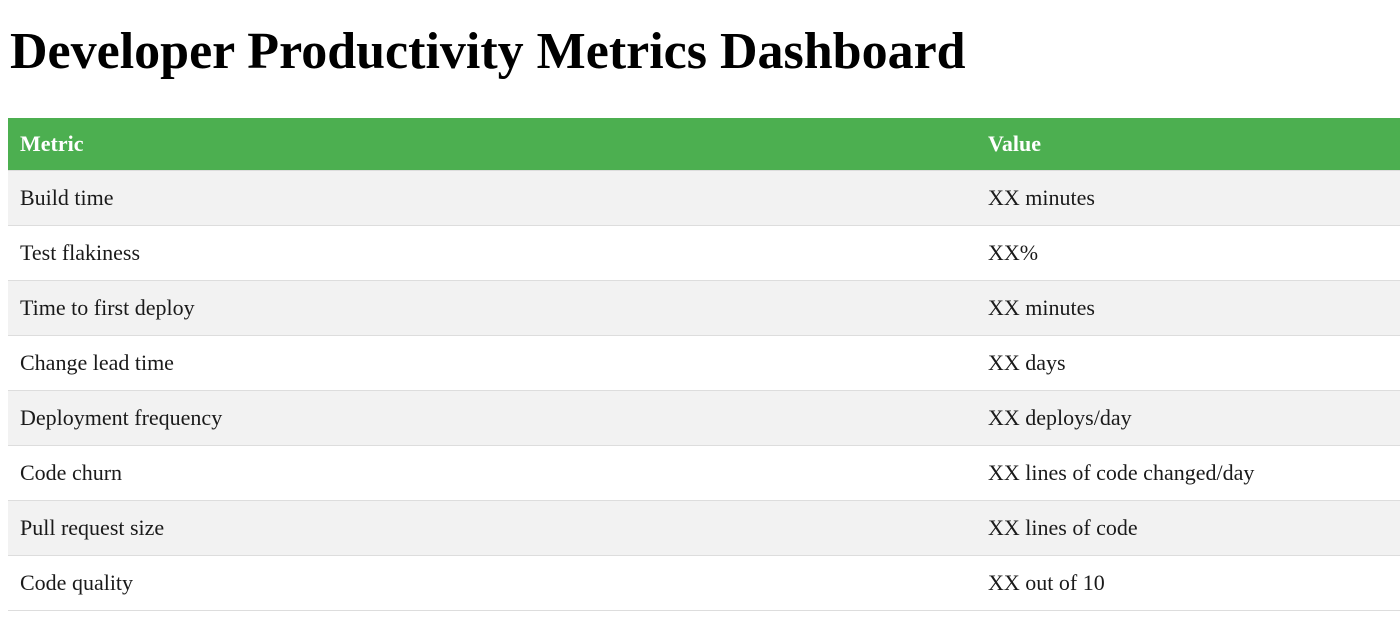 The width and height of the screenshot is (1400, 641). What do you see at coordinates (492, 473) in the screenshot?
I see `metric-cell: Code churn` at bounding box center [492, 473].